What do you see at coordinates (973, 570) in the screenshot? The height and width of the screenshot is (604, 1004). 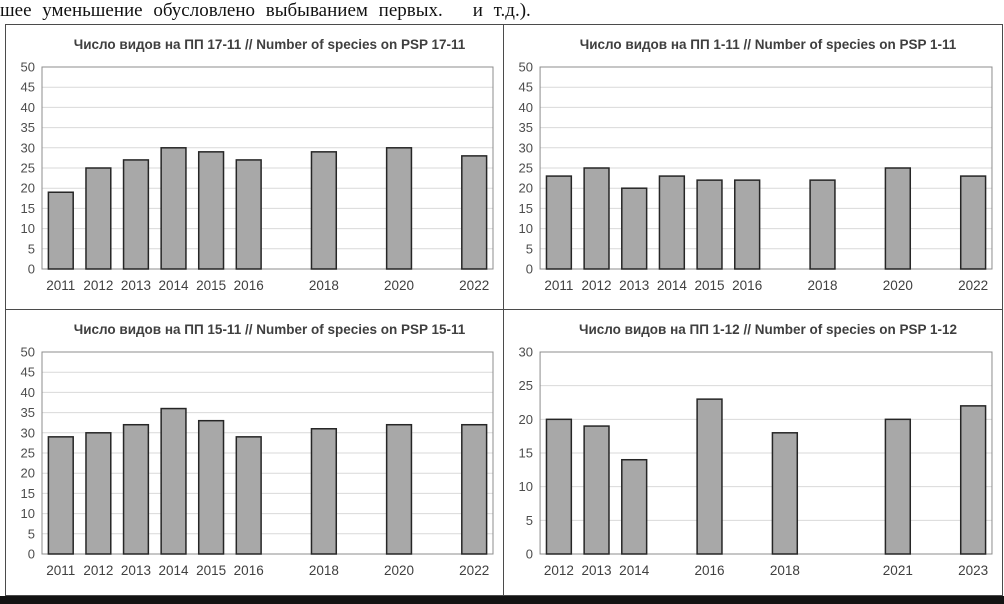 I see `svg-text: 2023` at bounding box center [973, 570].